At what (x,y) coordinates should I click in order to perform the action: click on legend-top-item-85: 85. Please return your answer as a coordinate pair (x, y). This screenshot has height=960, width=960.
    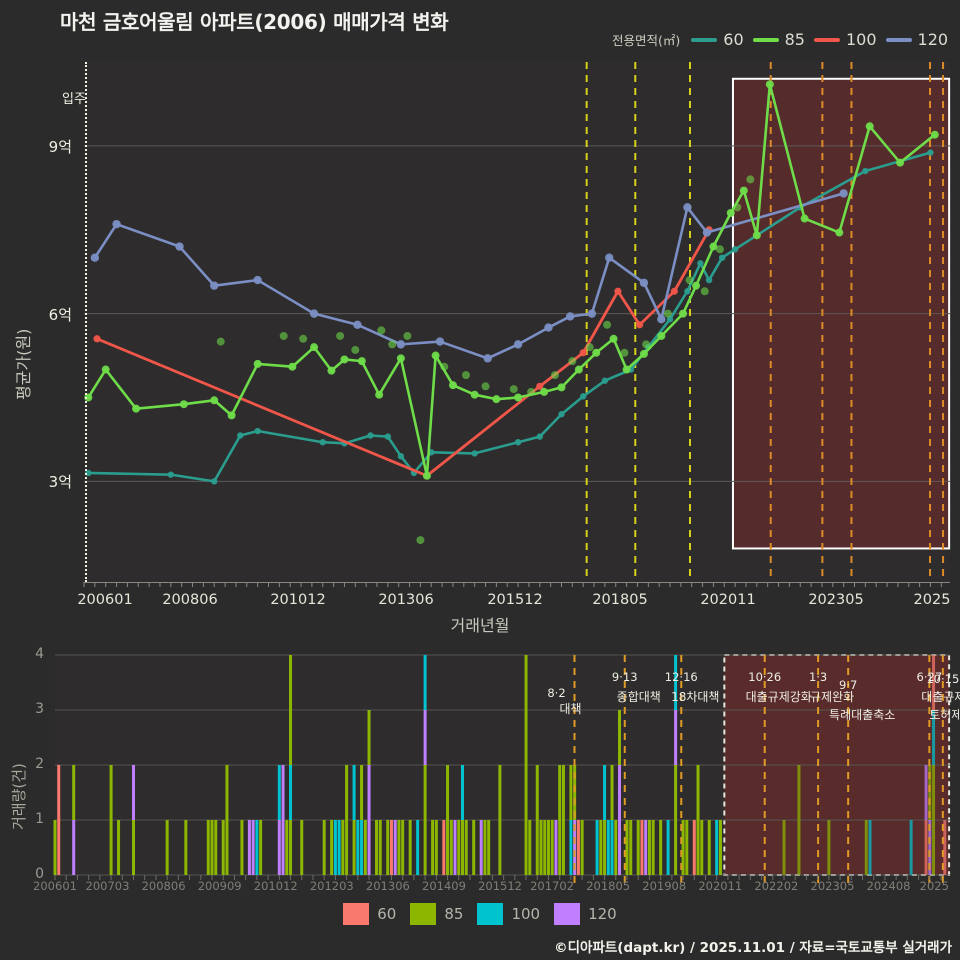
    Looking at the image, I should click on (778, 39).